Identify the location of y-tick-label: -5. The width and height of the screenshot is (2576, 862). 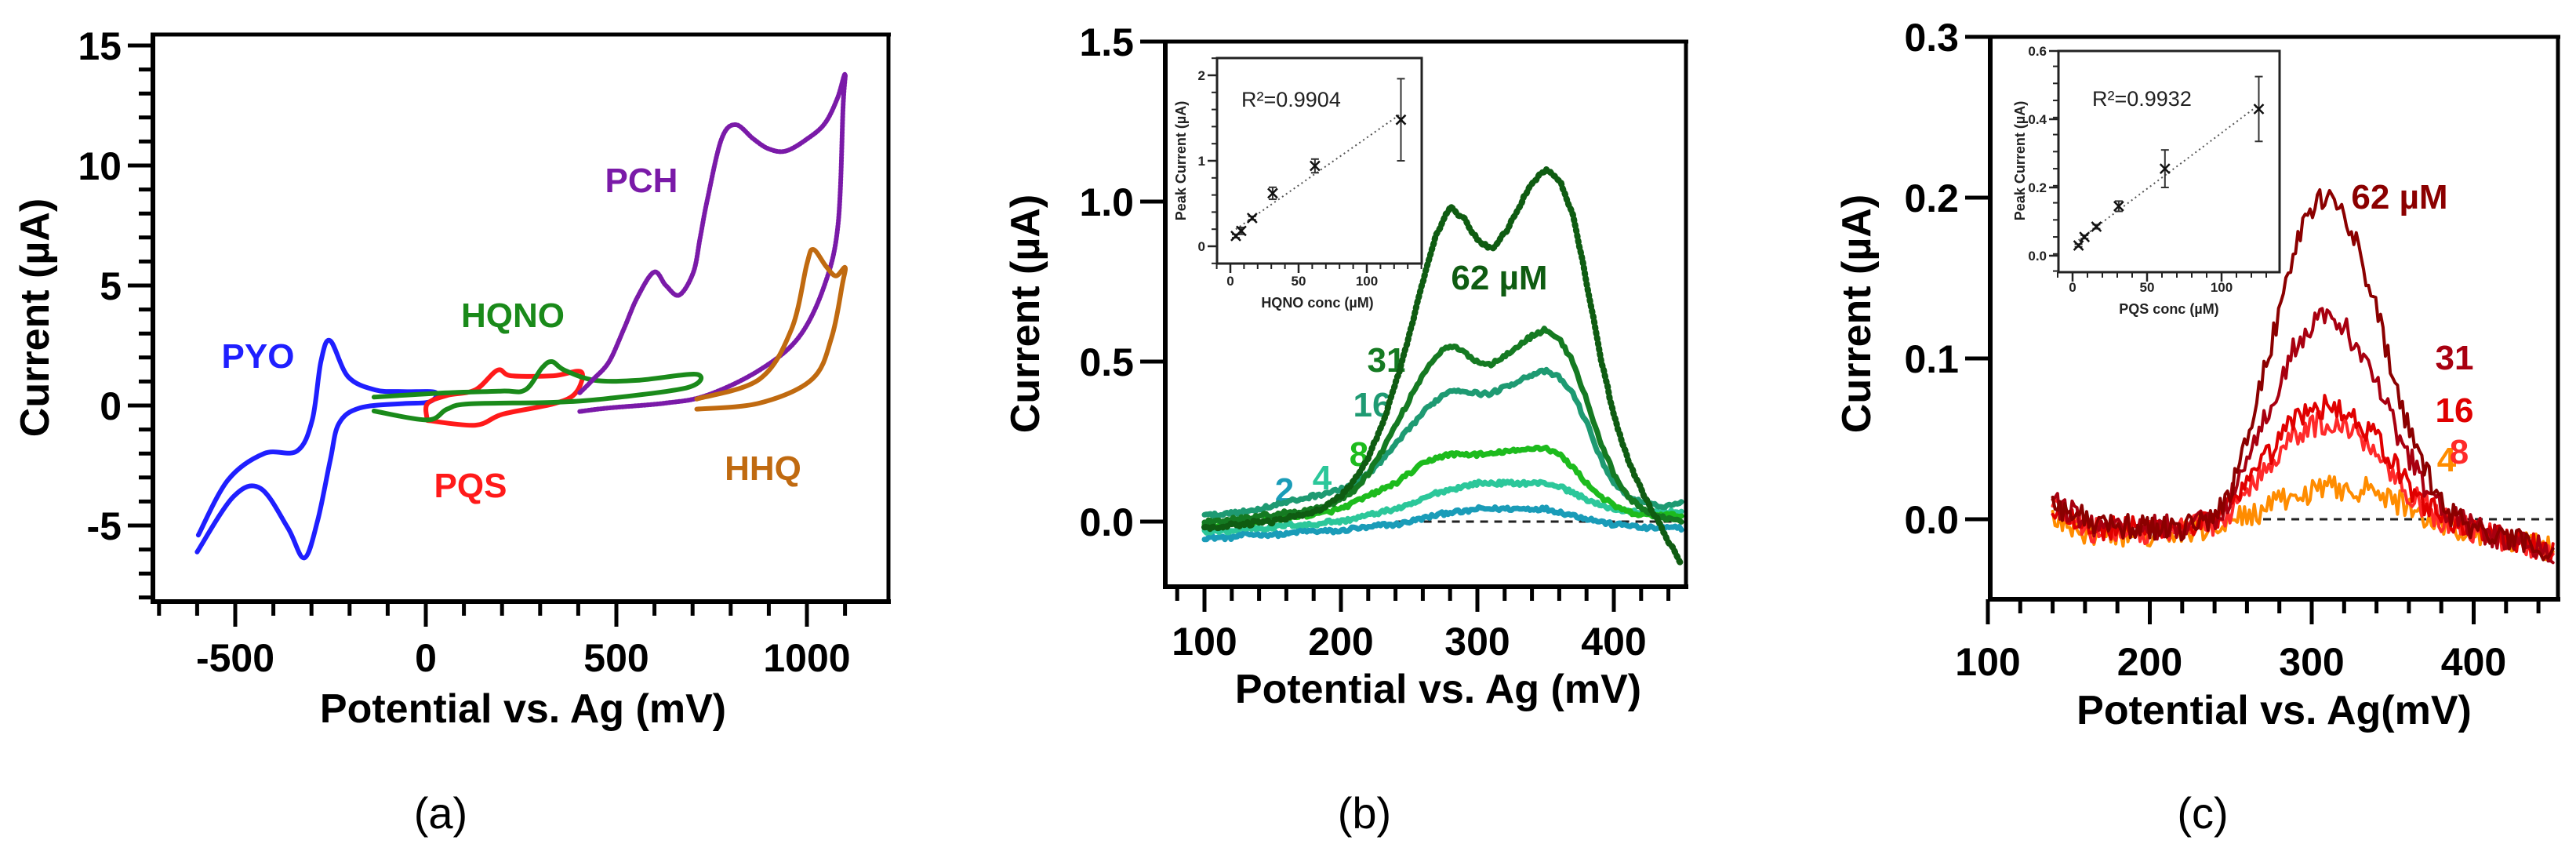
(104, 526).